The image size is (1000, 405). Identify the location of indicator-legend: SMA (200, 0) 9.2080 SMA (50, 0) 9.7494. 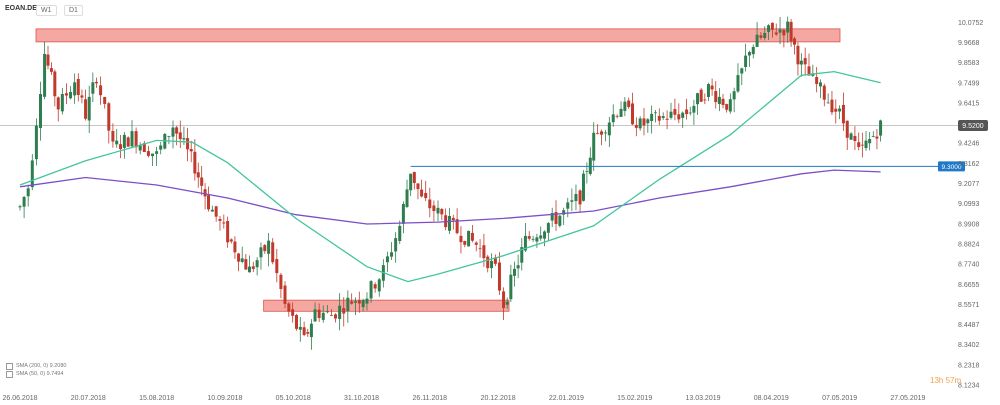
(36, 370).